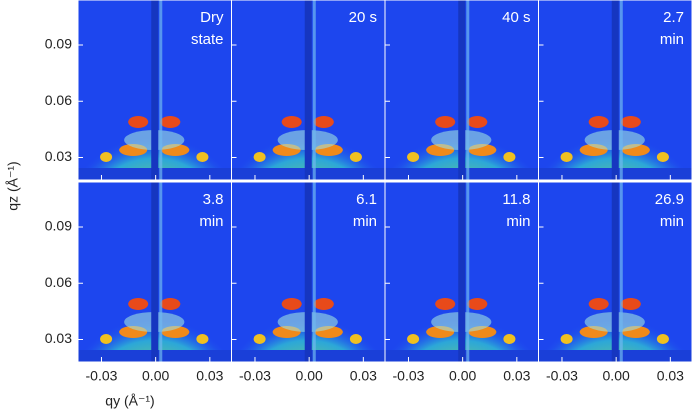 The height and width of the screenshot is (413, 692). I want to click on panel-label: Dry, so click(212, 17).